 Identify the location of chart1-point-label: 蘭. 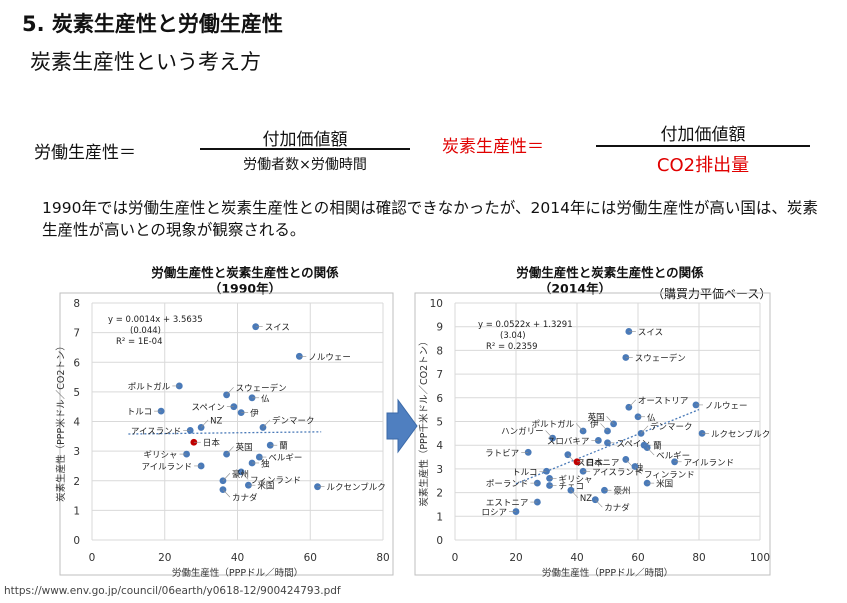
(283, 446).